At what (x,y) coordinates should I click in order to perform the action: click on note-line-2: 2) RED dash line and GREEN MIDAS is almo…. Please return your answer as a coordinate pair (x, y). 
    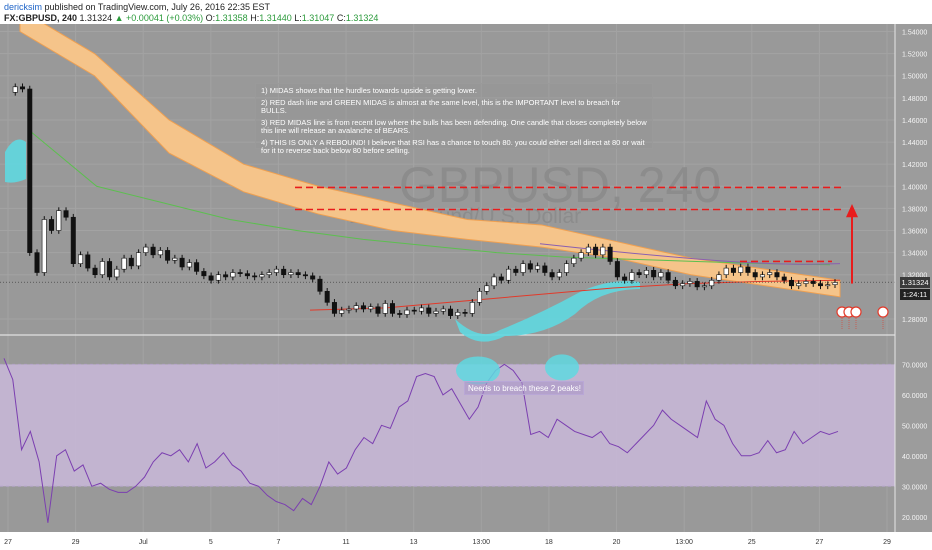
    Looking at the image, I should click on (441, 106).